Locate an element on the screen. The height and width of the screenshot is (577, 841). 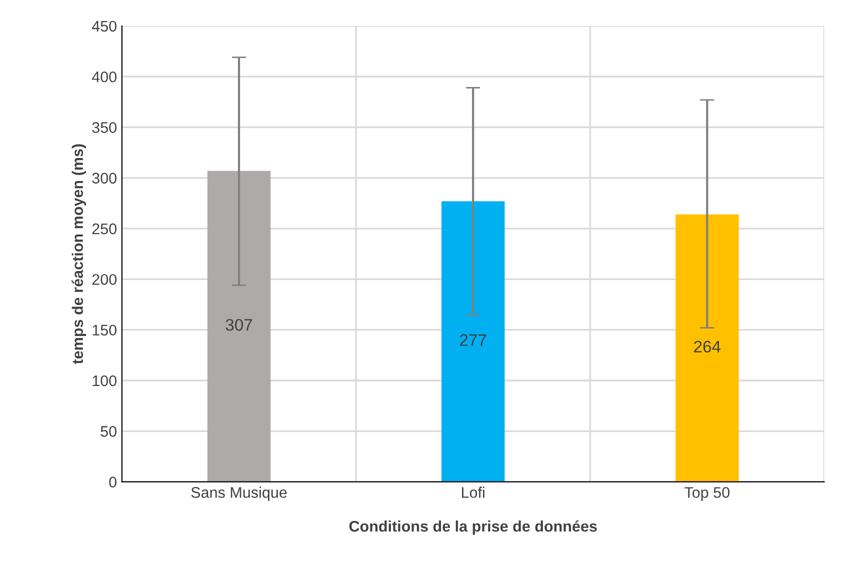
y-tick-label: 100 is located at coordinates (104, 380).